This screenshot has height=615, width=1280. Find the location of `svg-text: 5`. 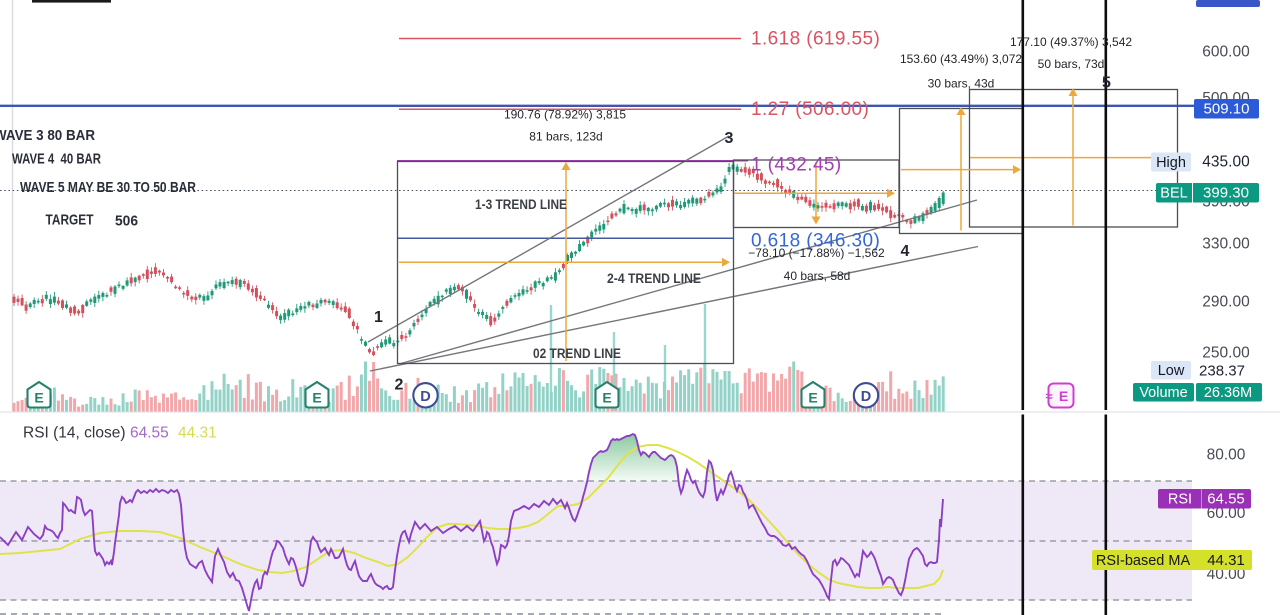

svg-text: 5 is located at coordinates (1106, 83).